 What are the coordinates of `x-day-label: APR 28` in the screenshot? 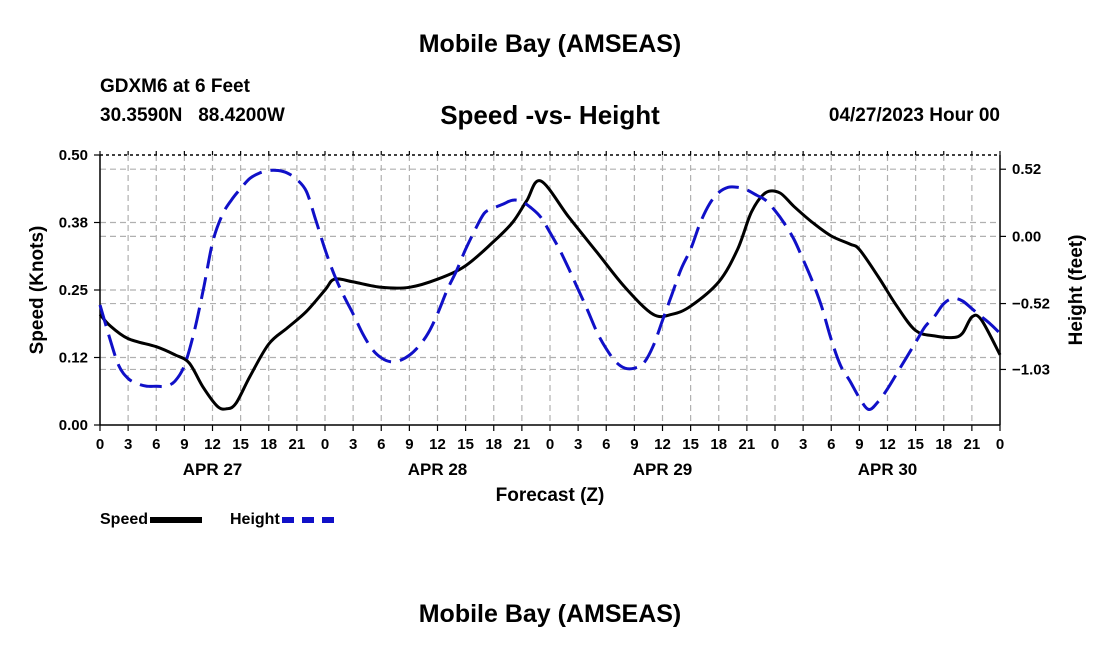 It's located at (438, 469).